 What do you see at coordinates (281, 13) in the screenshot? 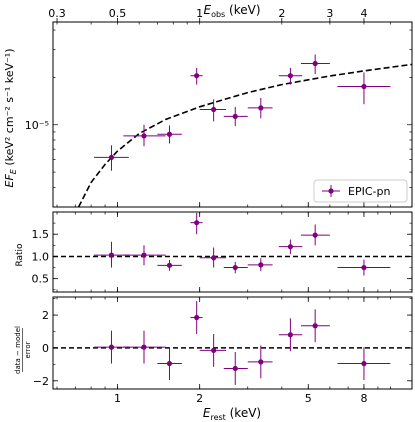
I see `top-axis-tick-label: 2` at bounding box center [281, 13].